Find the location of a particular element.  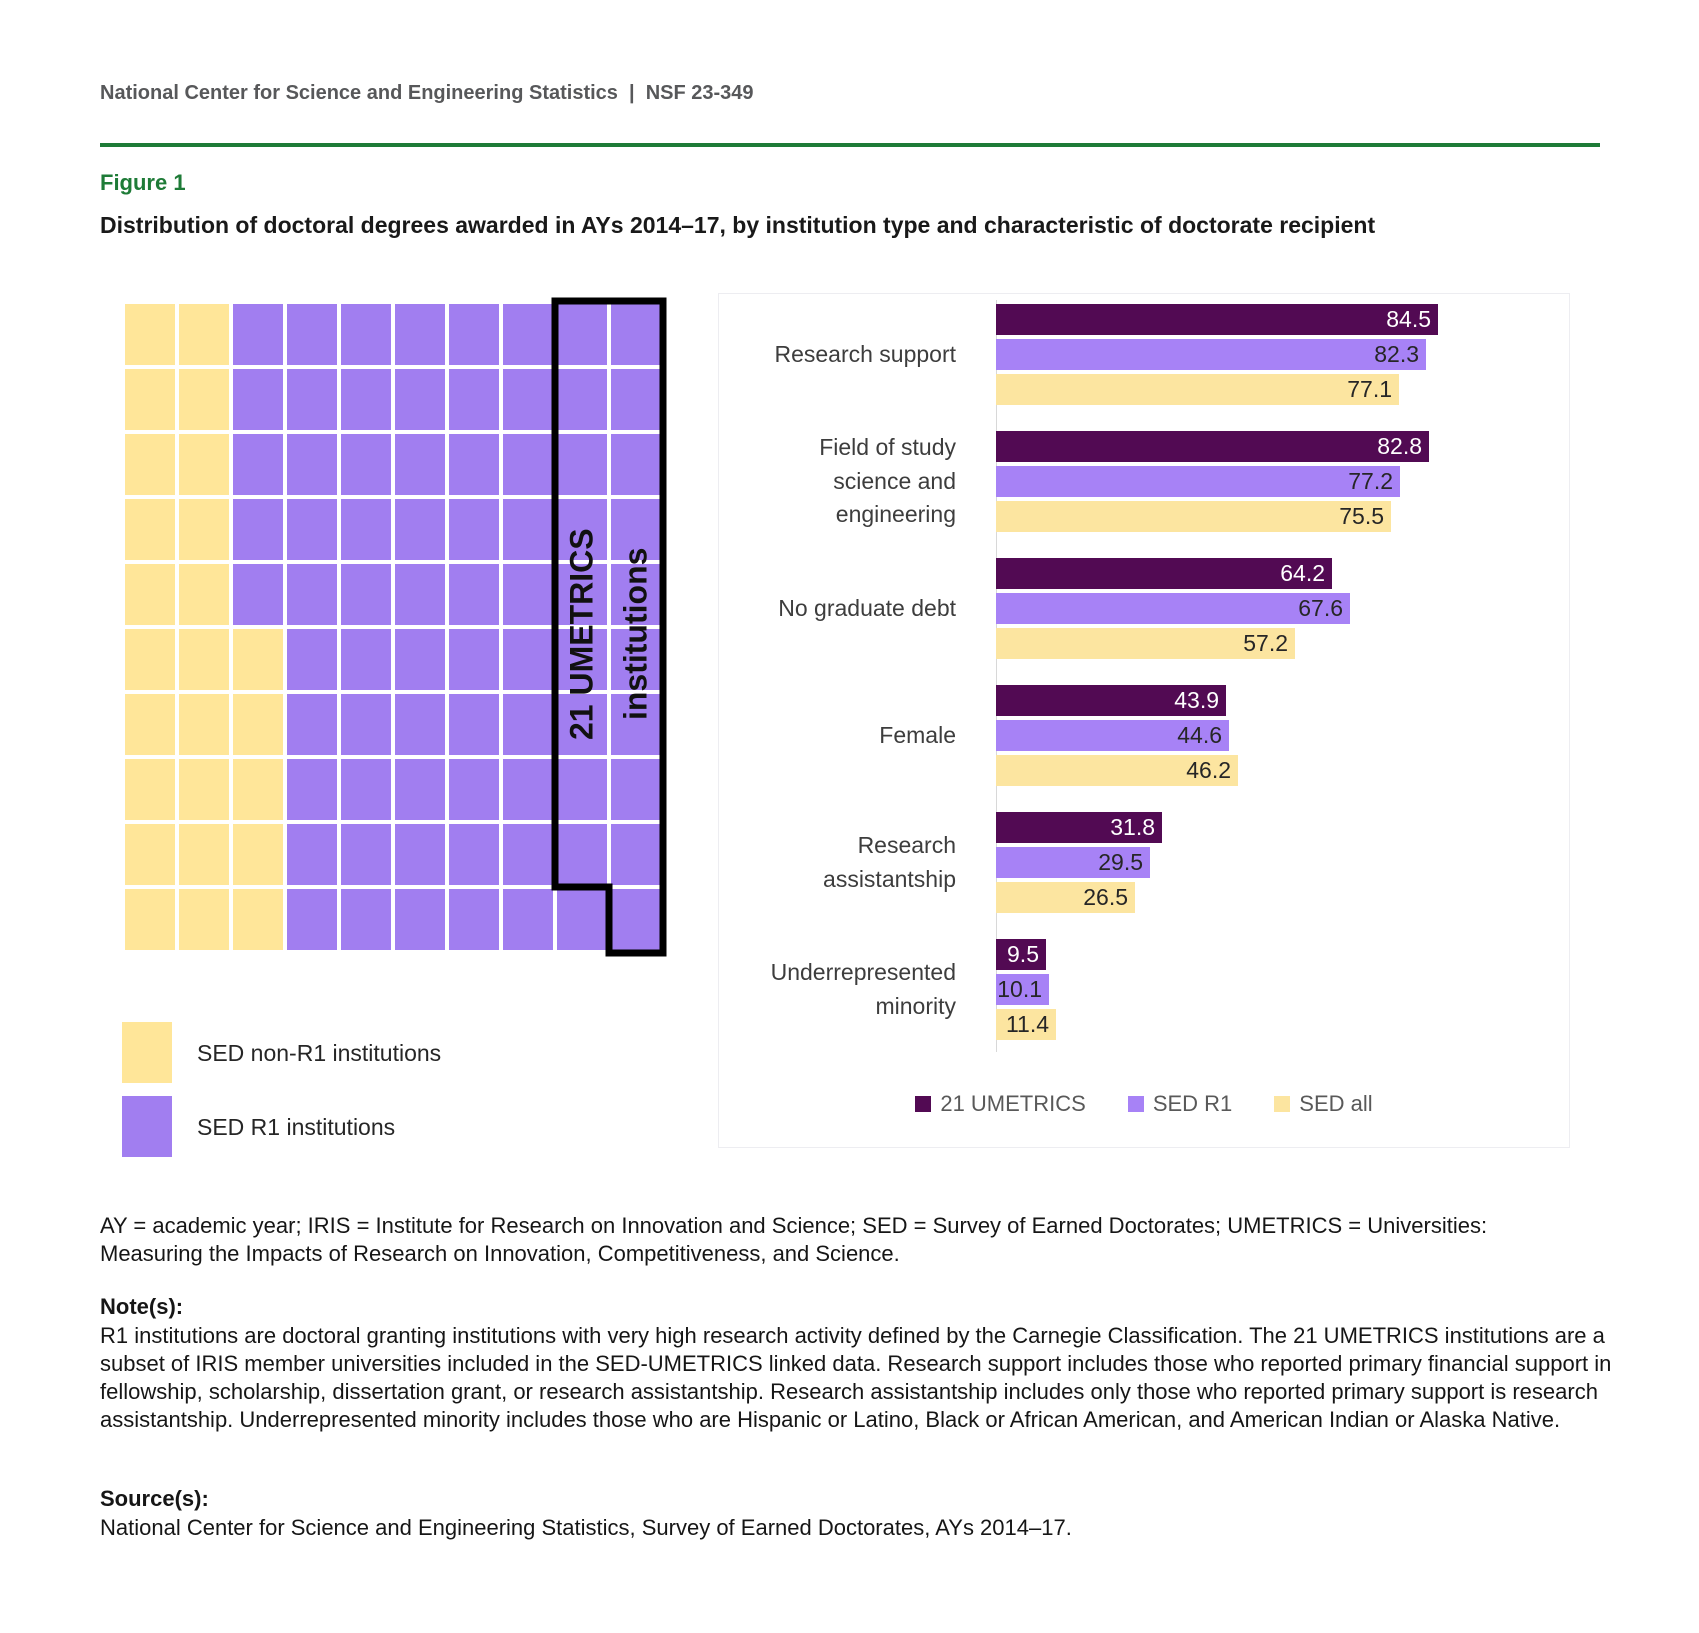

bar-21-umetrics: 43.9 is located at coordinates (1111, 700).